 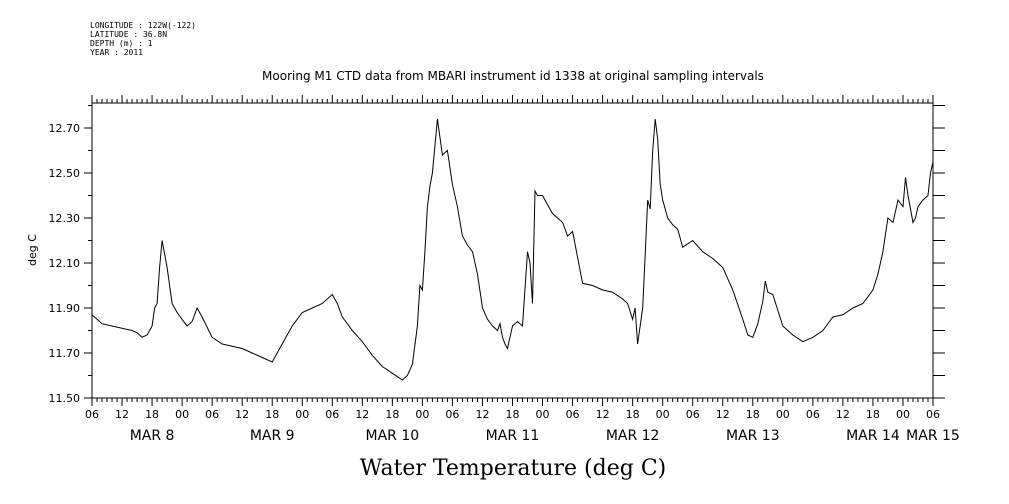 I want to click on x-day-label: MAR 14, so click(x=873, y=436).